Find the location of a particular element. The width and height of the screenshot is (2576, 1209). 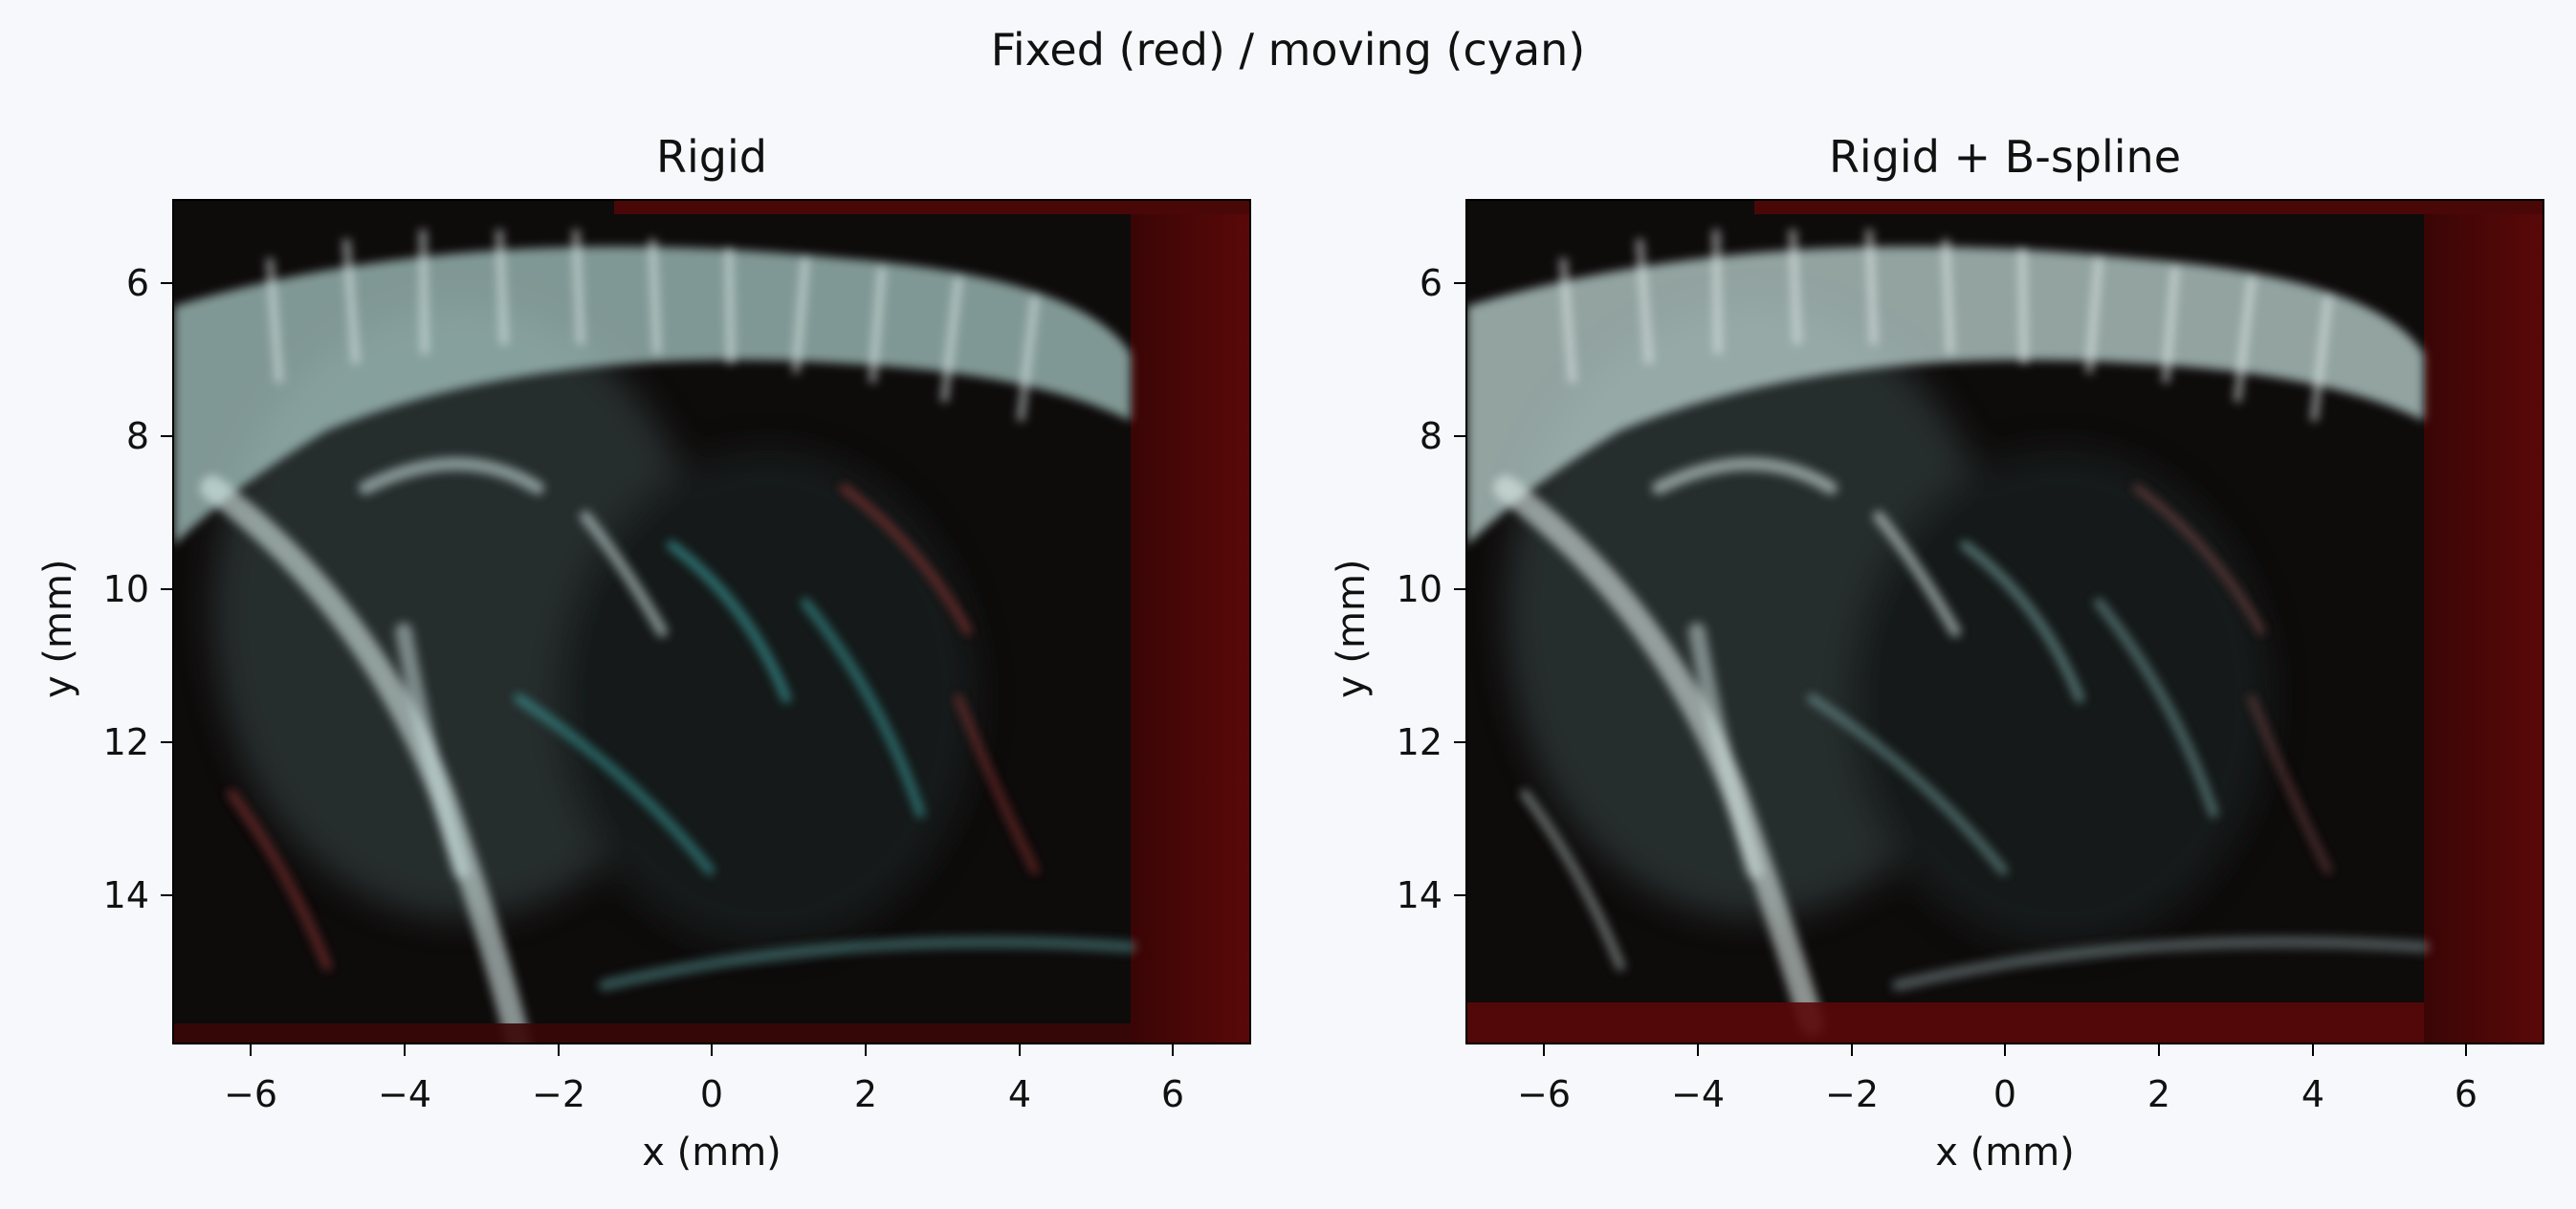

panel-rigid-xtick-6: 6 is located at coordinates (1172, 1094).